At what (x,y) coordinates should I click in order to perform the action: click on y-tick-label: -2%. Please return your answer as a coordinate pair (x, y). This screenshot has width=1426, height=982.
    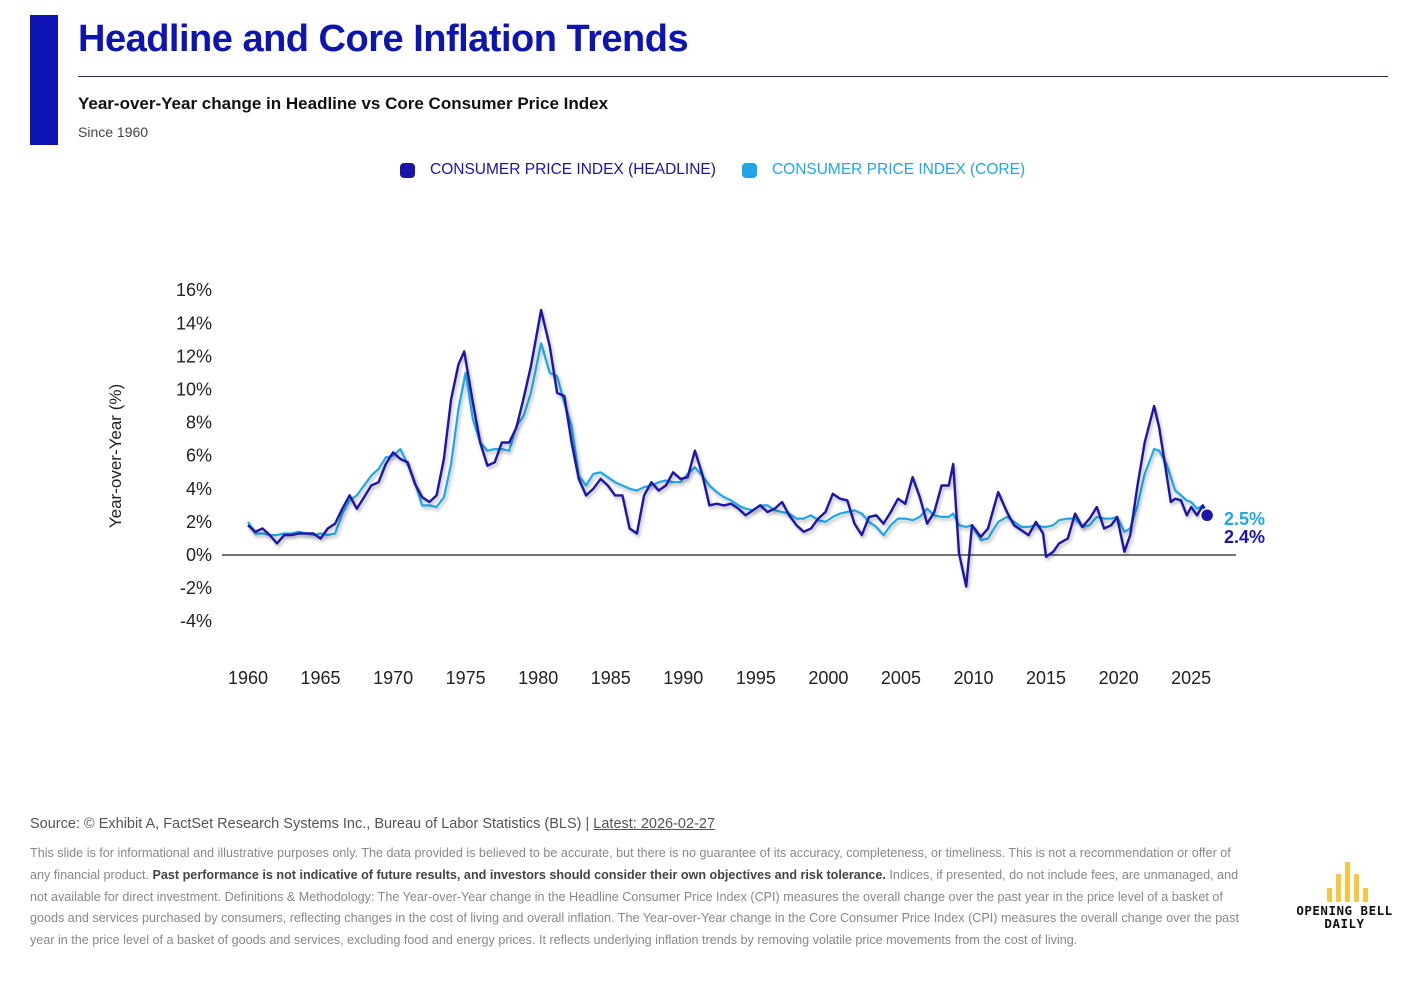
    Looking at the image, I should click on (196, 588).